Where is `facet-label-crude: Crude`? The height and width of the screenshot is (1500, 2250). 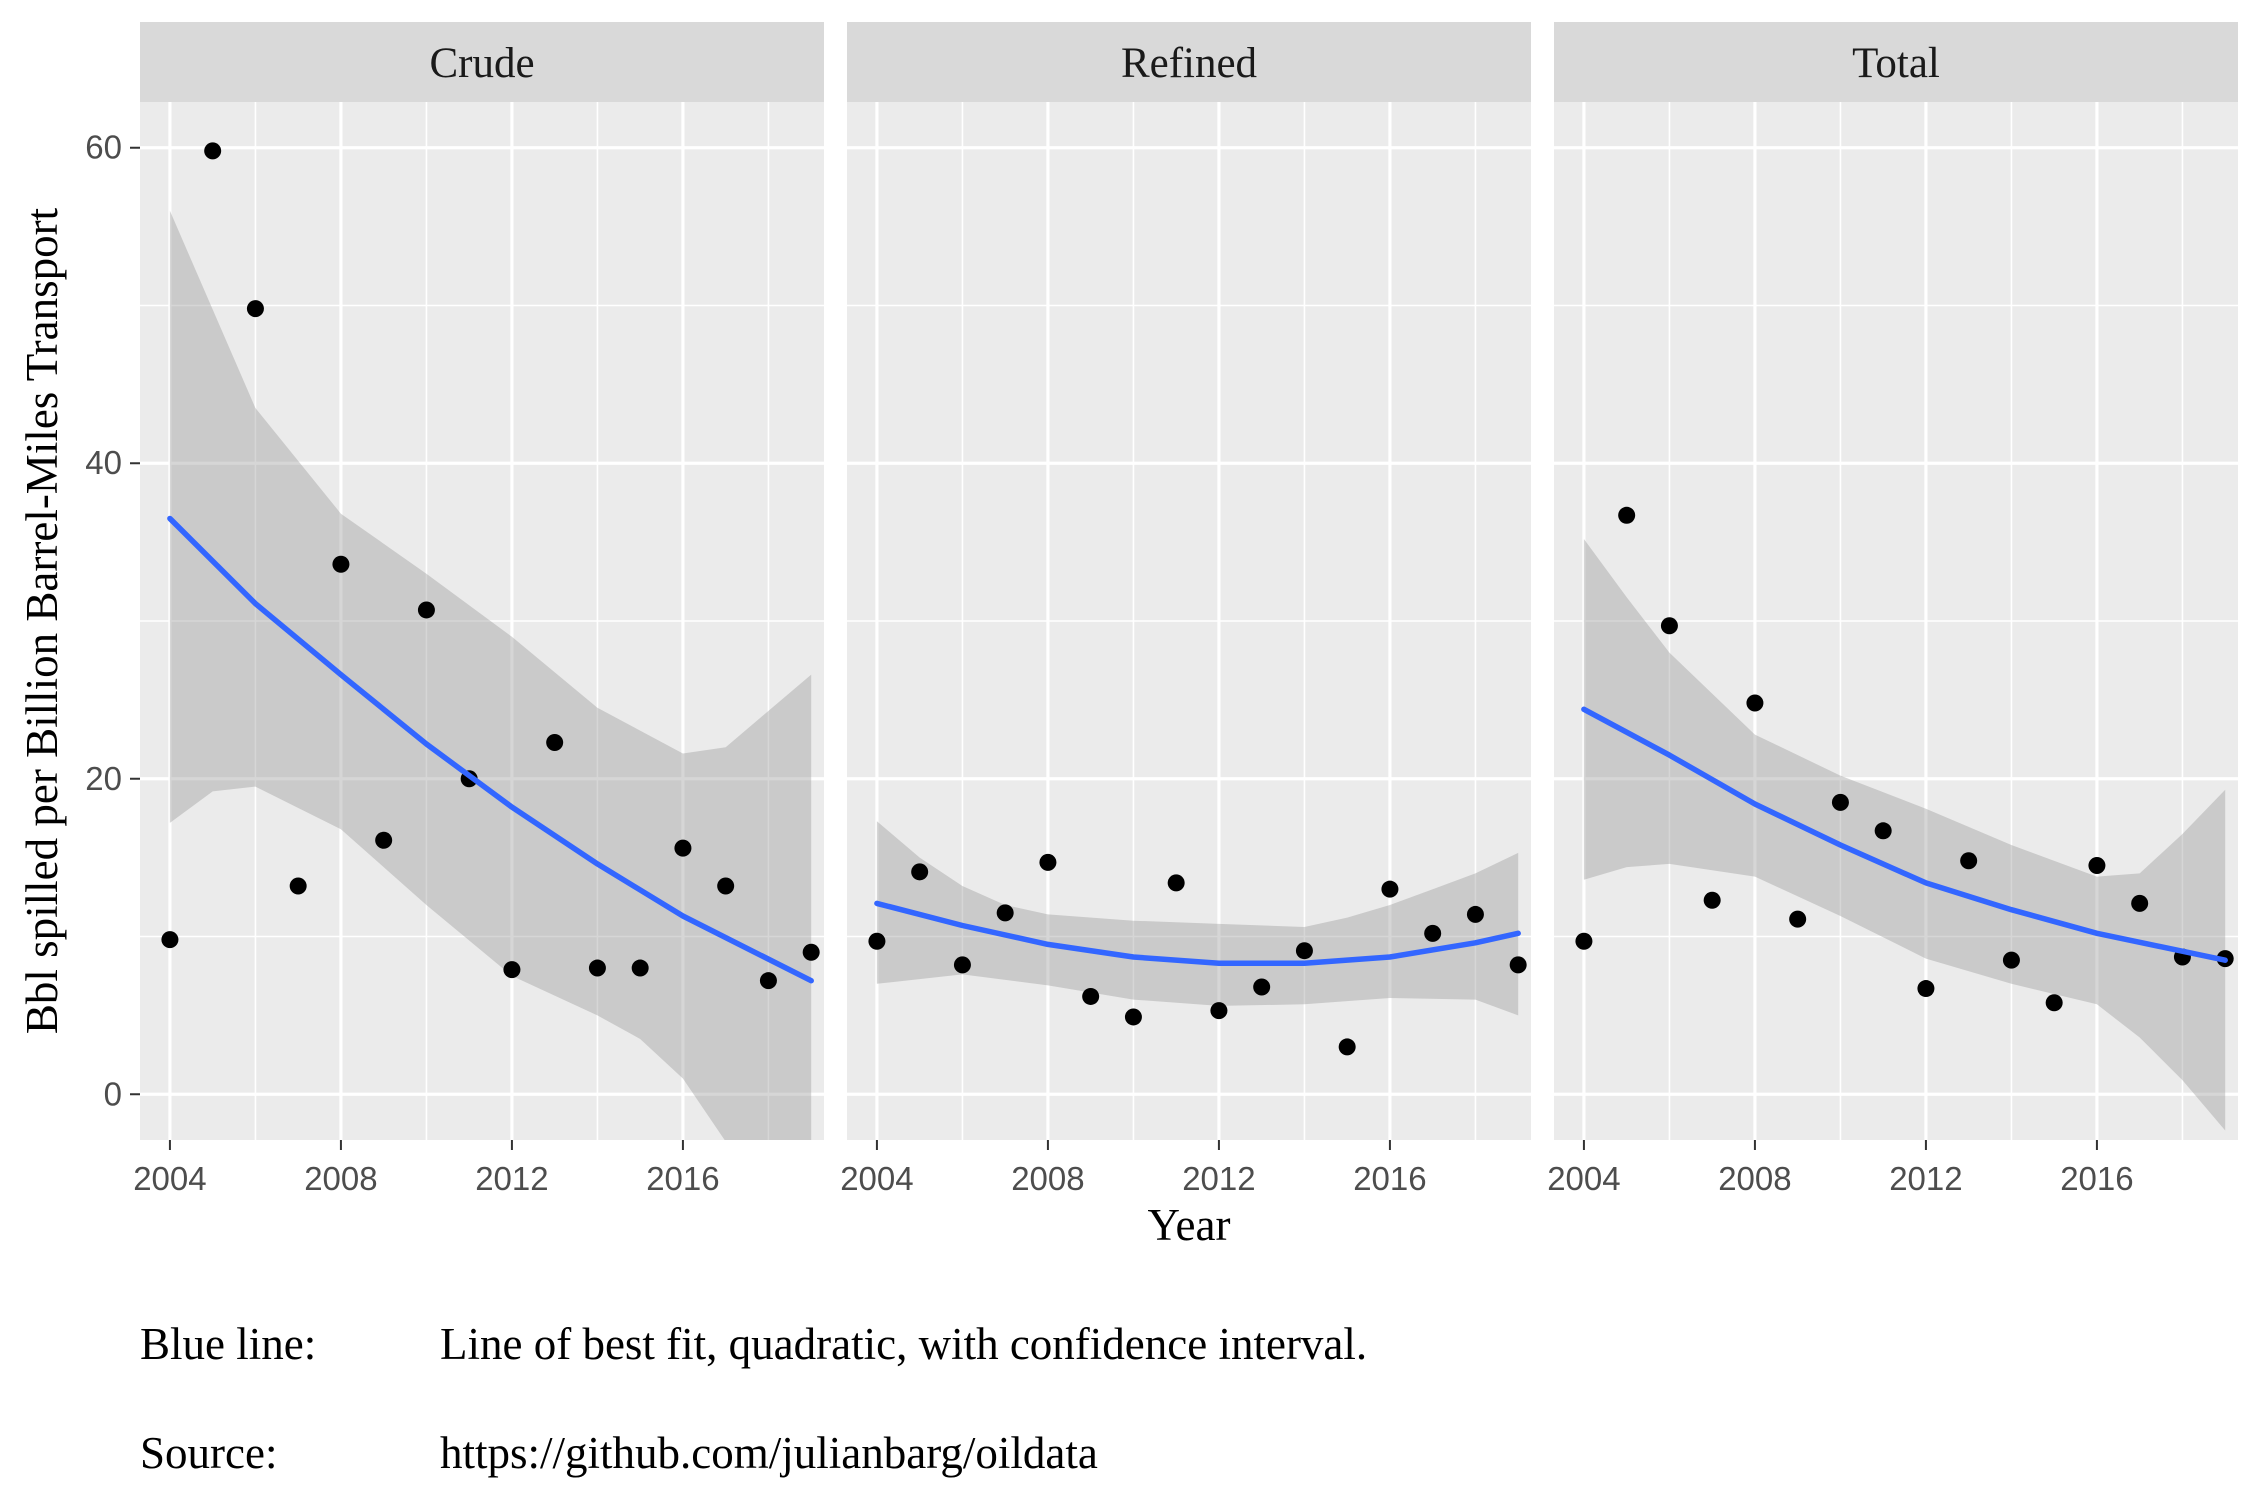 facet-label-crude: Crude is located at coordinates (481, 63).